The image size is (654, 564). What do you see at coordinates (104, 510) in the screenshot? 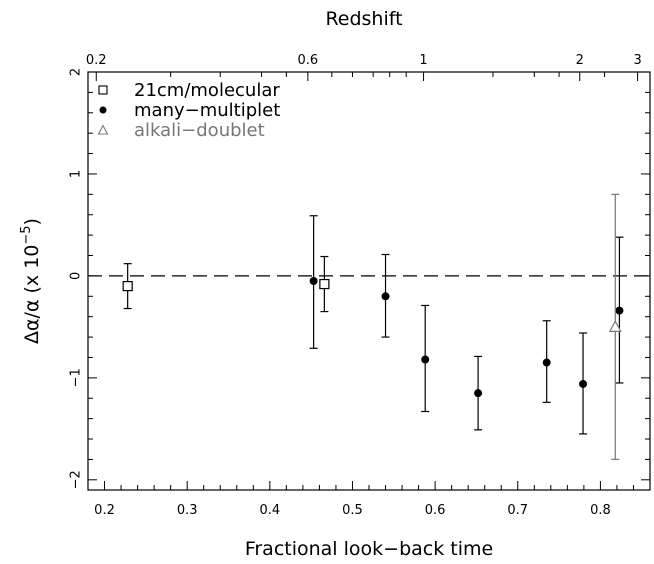
I see `x-tick-label: 0.2` at bounding box center [104, 510].